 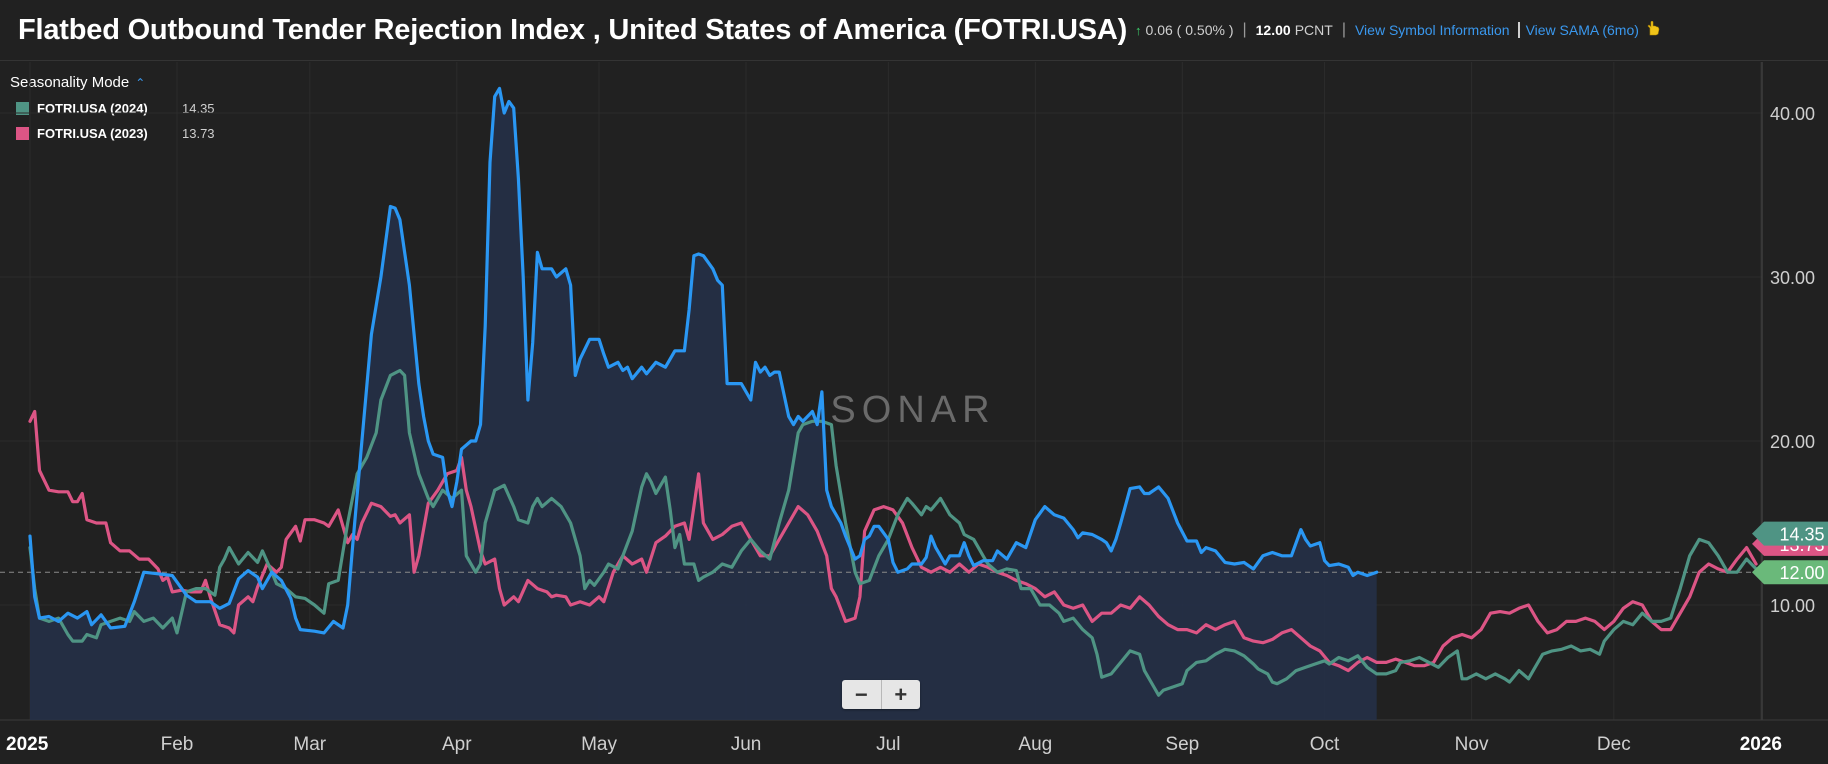 What do you see at coordinates (457, 744) in the screenshot?
I see `x-tick-label: Apr` at bounding box center [457, 744].